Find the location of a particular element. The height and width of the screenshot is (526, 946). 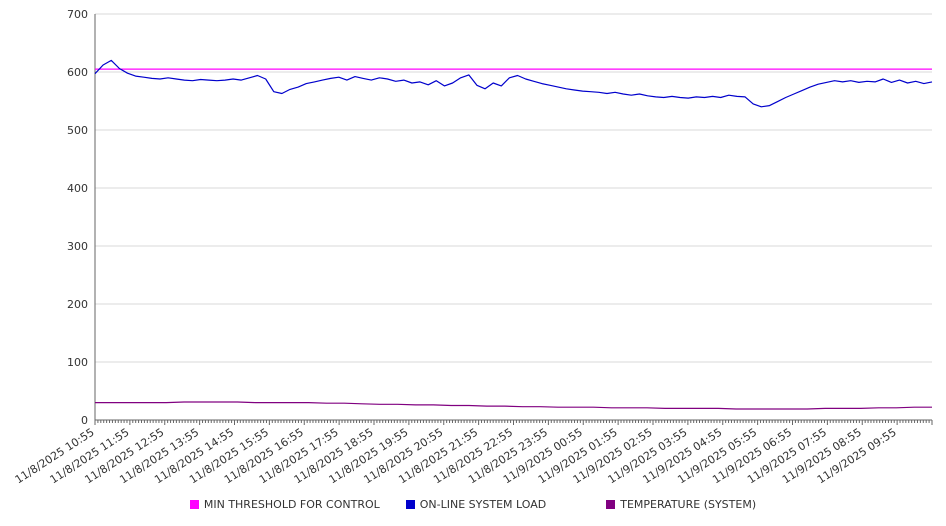

y-axis-label: 700 is located at coordinates (77, 14).